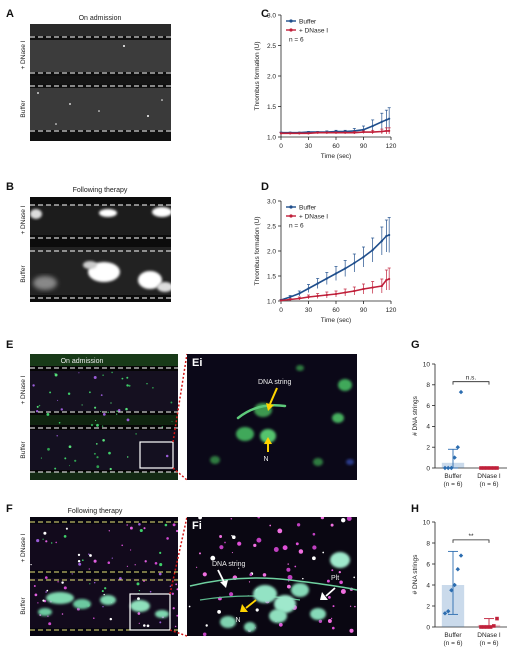  Describe the element at coordinates (415, 509) in the screenshot. I see `chart-label: H` at that location.